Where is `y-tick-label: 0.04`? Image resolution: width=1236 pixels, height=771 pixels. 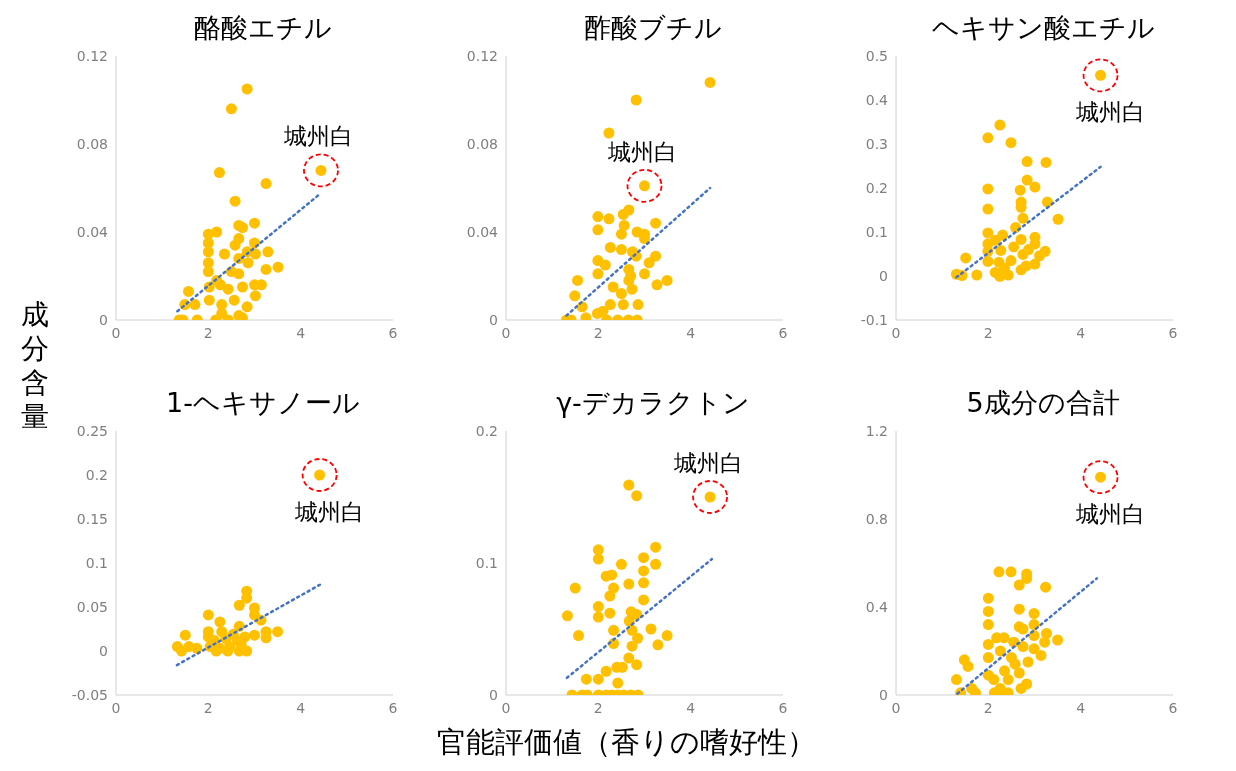 y-tick-label: 0.04 is located at coordinates (92, 231).